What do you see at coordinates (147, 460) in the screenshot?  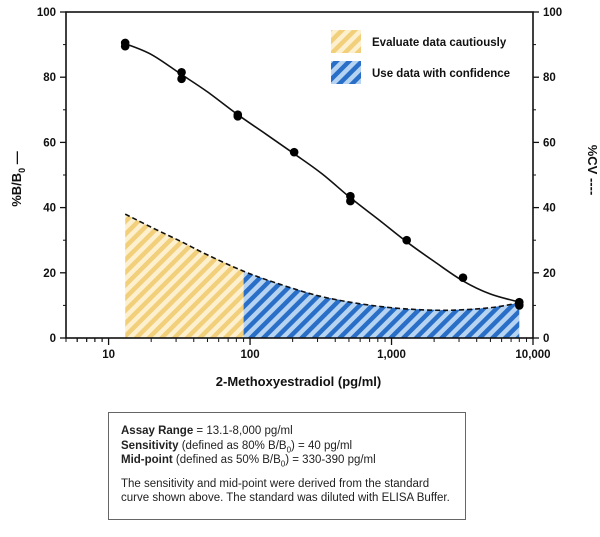 I see `midpoint-label: Mid-point` at bounding box center [147, 460].